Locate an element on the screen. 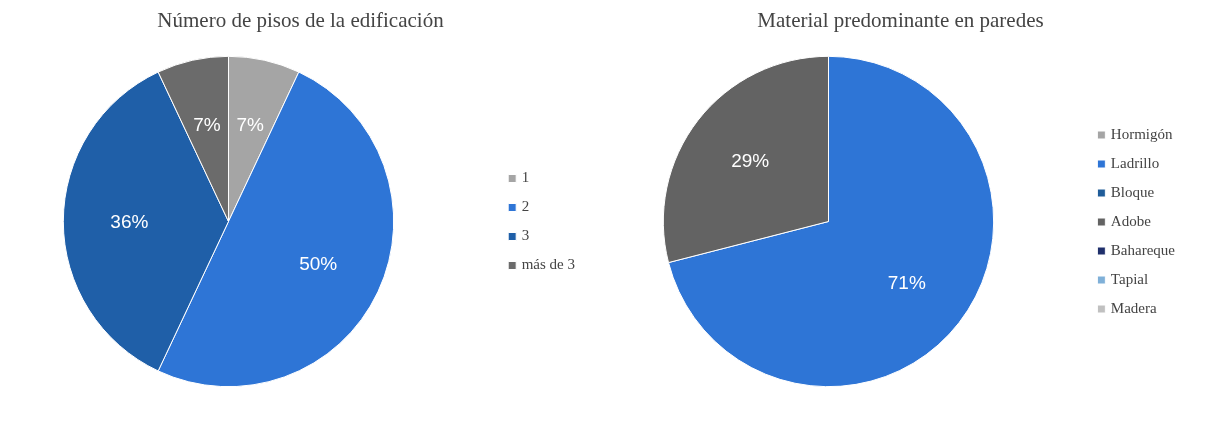 The image size is (1205, 428). legend-label: 3 is located at coordinates (526, 235).